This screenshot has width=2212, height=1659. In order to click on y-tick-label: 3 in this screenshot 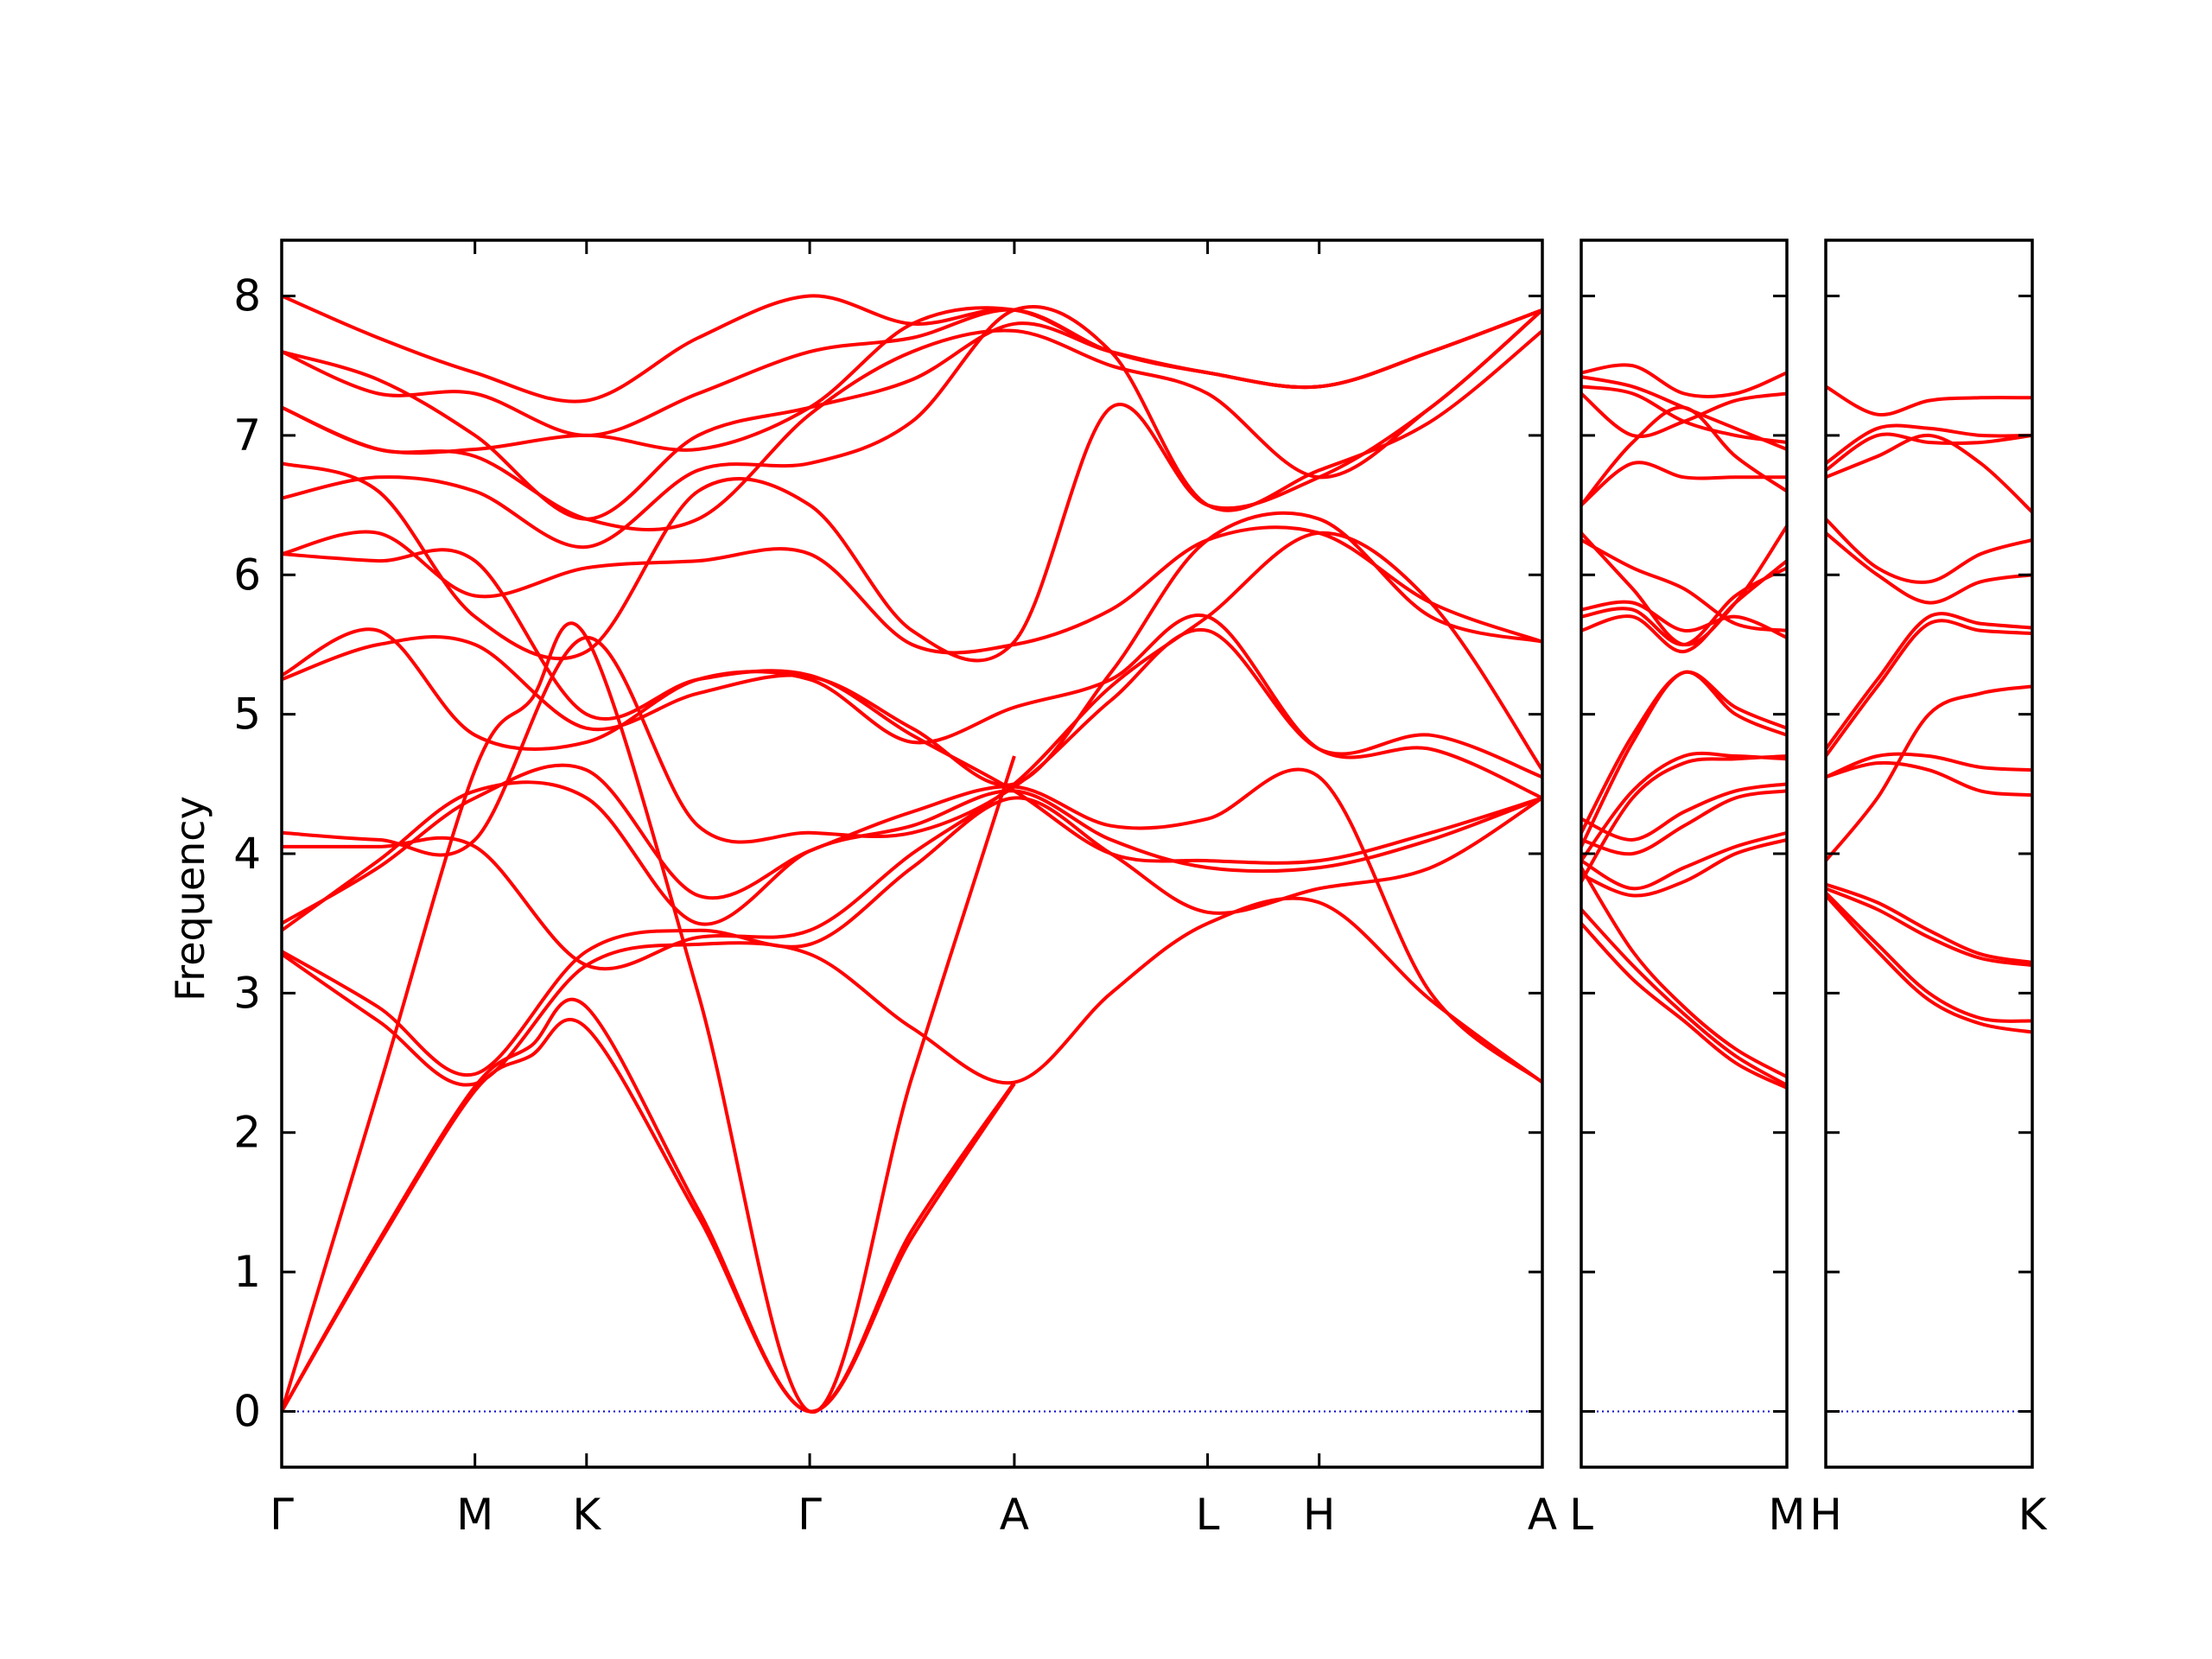, I will do `click(247, 993)`.